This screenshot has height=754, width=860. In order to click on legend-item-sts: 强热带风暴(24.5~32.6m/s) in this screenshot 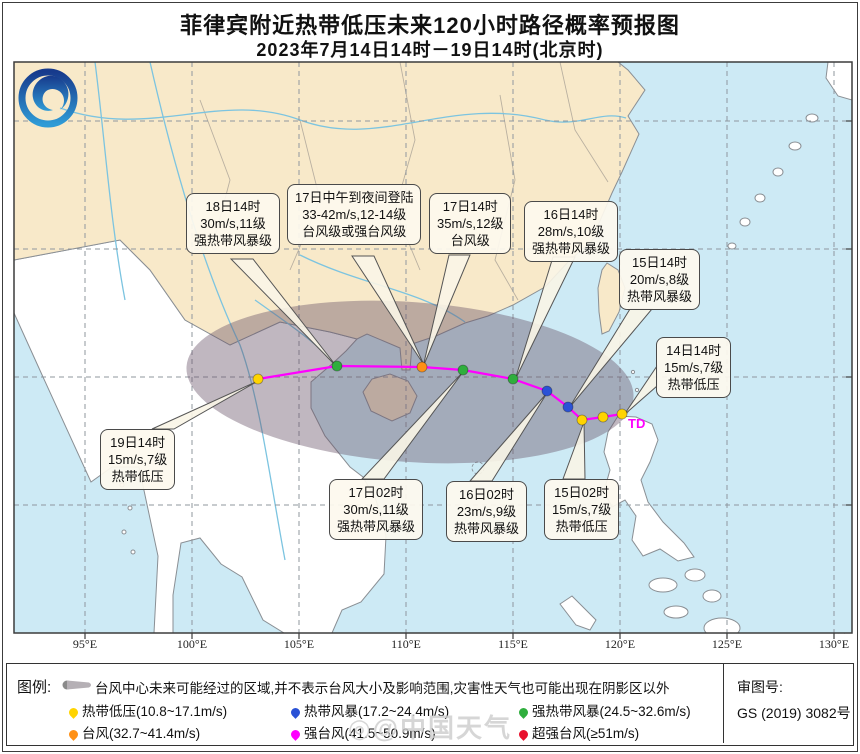, I will do `click(604, 710)`.